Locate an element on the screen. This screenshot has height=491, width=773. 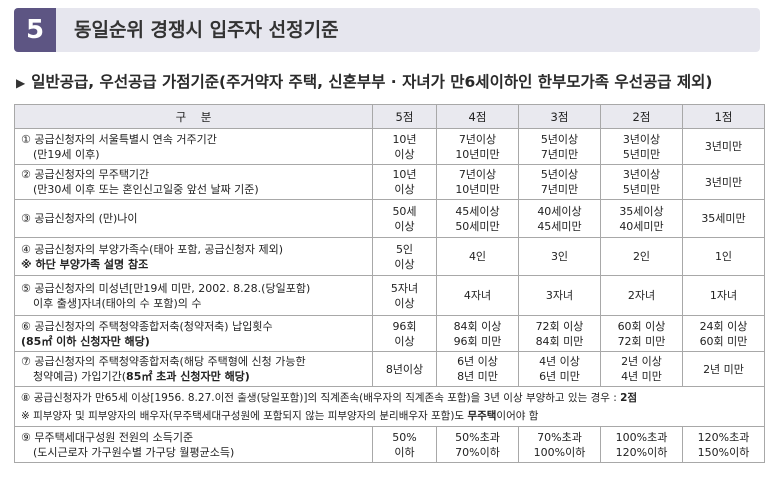
cell-2pt: 2인 is located at coordinates (641, 256).